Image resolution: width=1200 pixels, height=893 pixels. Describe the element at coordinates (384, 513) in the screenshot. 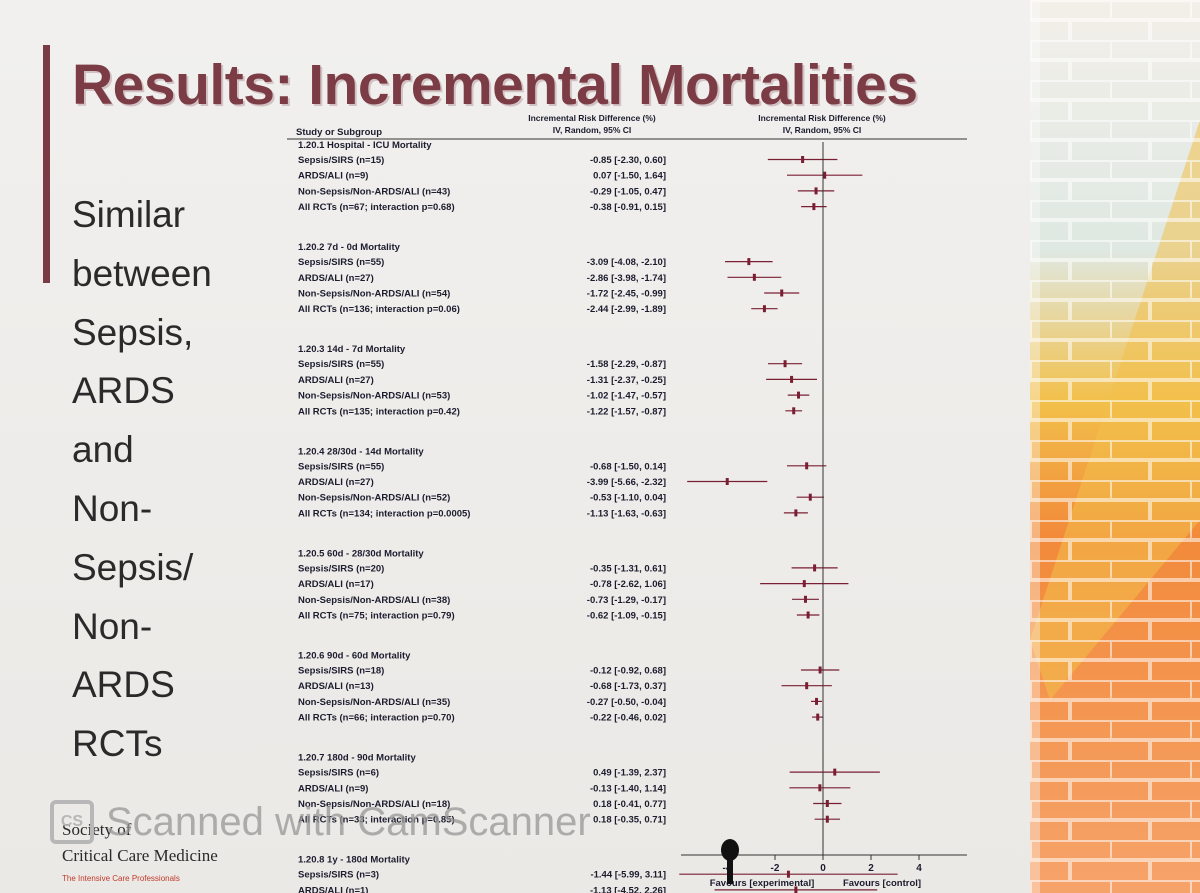

I see `row-label: All RCTs (n=134; interaction p=0.0005)` at that location.